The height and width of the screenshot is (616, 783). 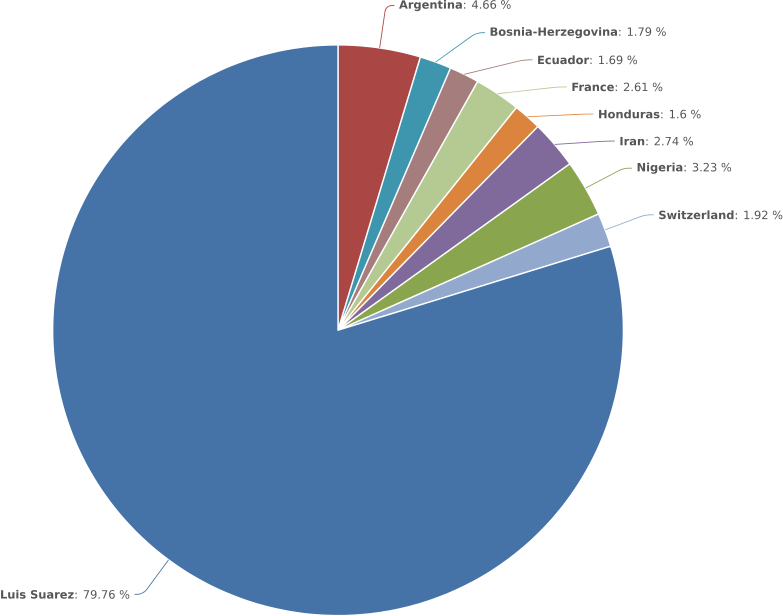 I want to click on slice-label: Nigeria, so click(x=660, y=168).